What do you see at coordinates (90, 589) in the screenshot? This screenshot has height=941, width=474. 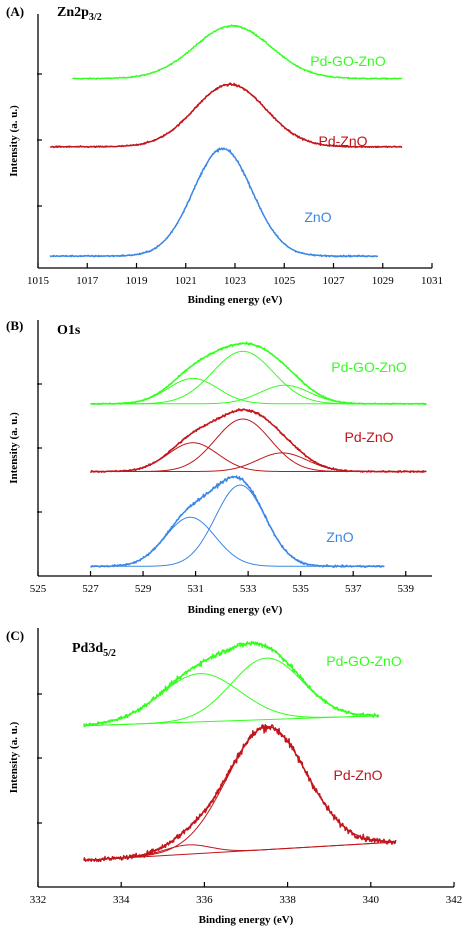 I see `x-tick-label: 527` at bounding box center [90, 589].